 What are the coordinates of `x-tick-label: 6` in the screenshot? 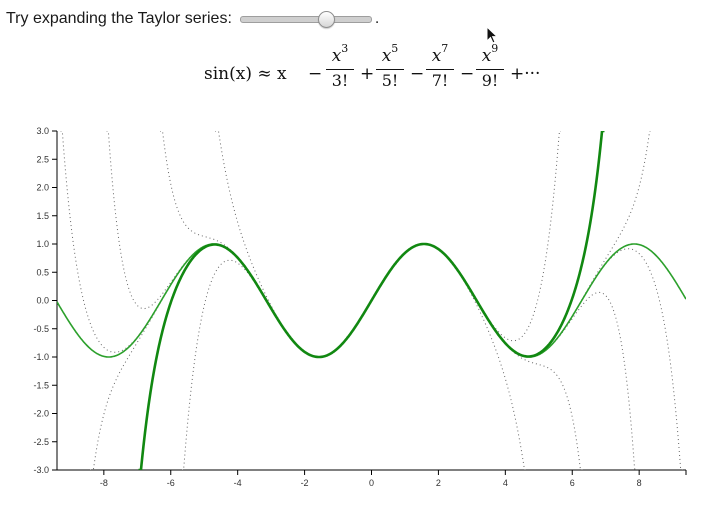 It's located at (572, 483).